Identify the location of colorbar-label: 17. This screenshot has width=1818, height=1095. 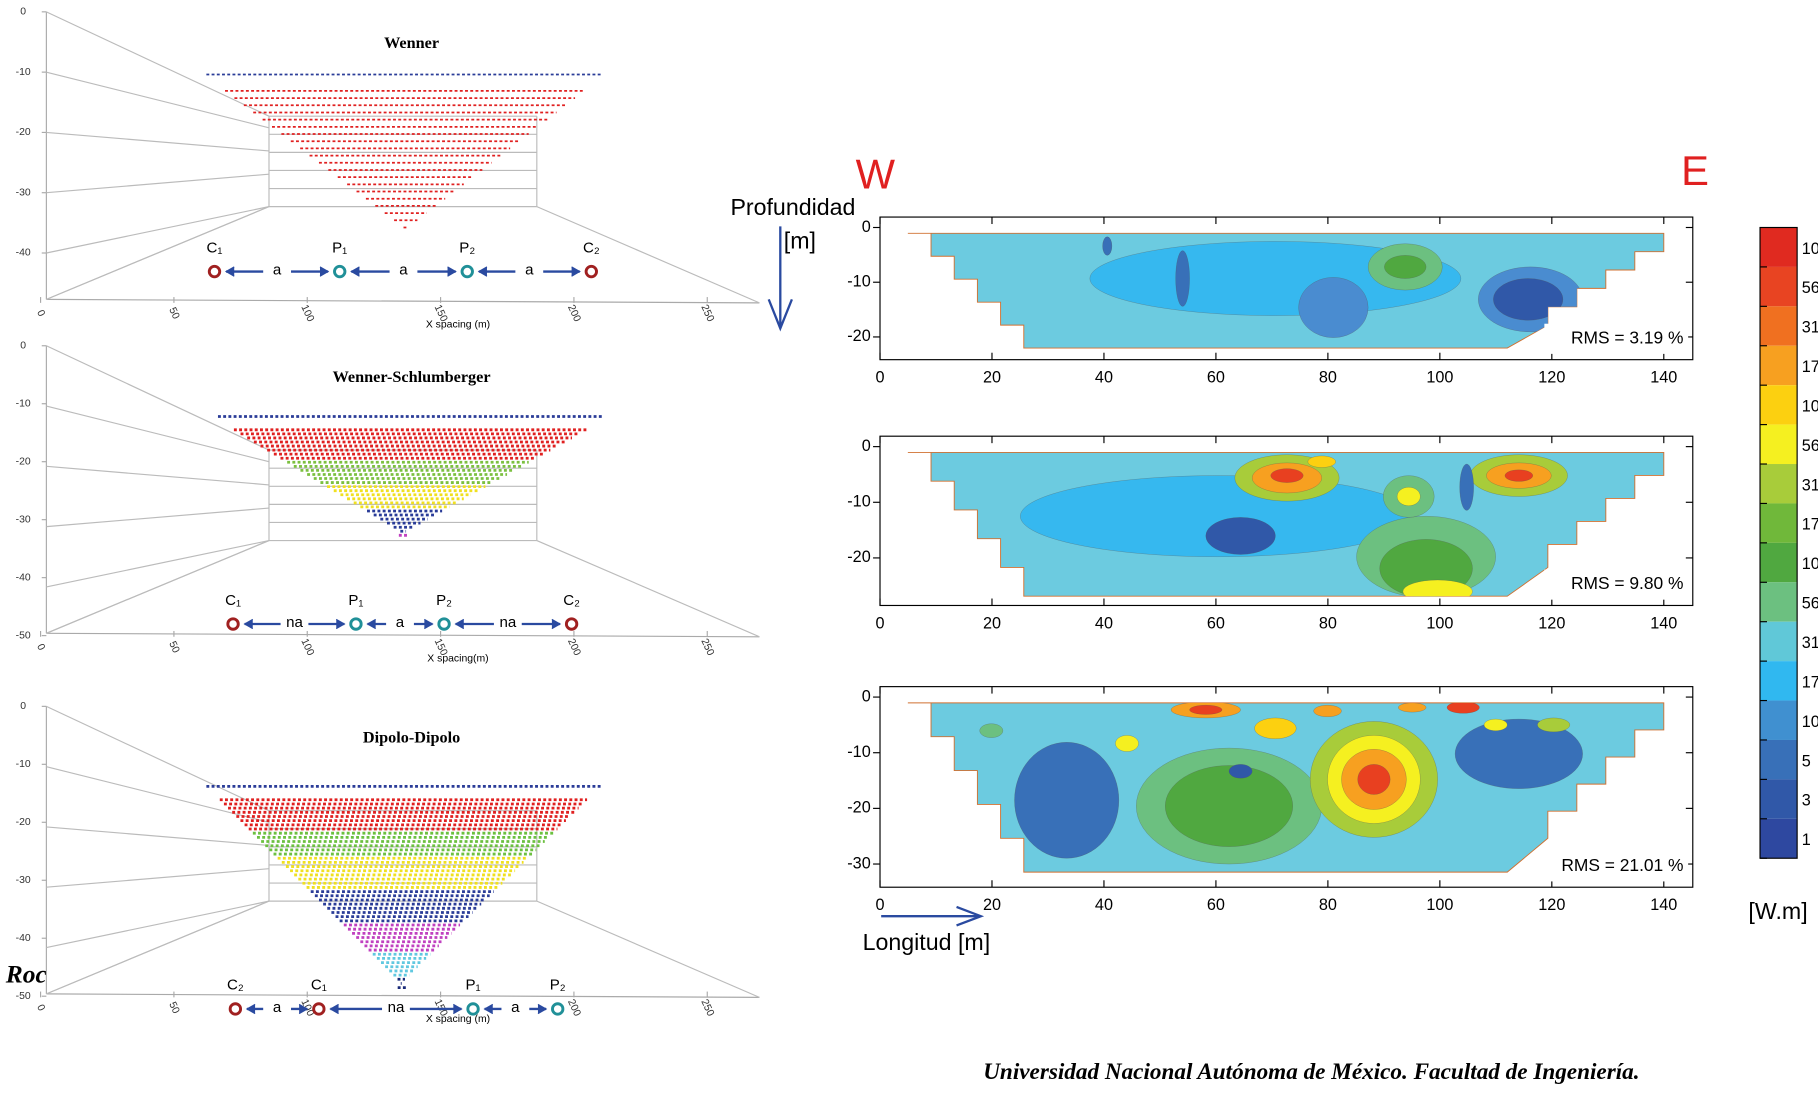
(1810, 525).